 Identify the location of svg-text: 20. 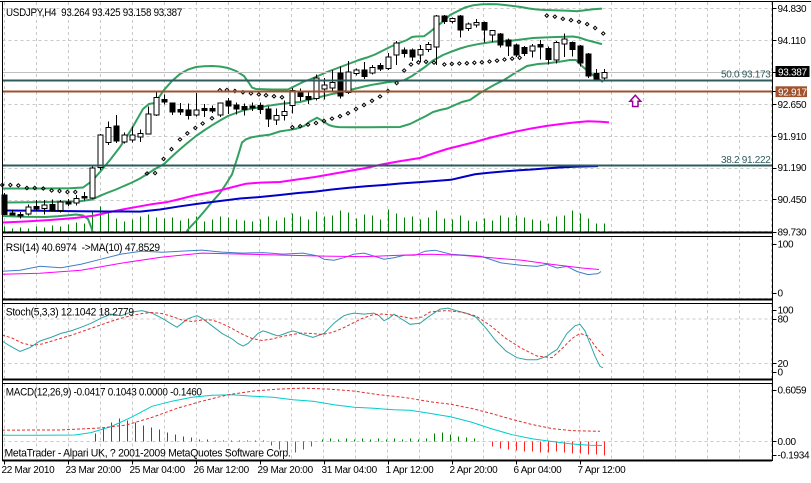
(783, 364).